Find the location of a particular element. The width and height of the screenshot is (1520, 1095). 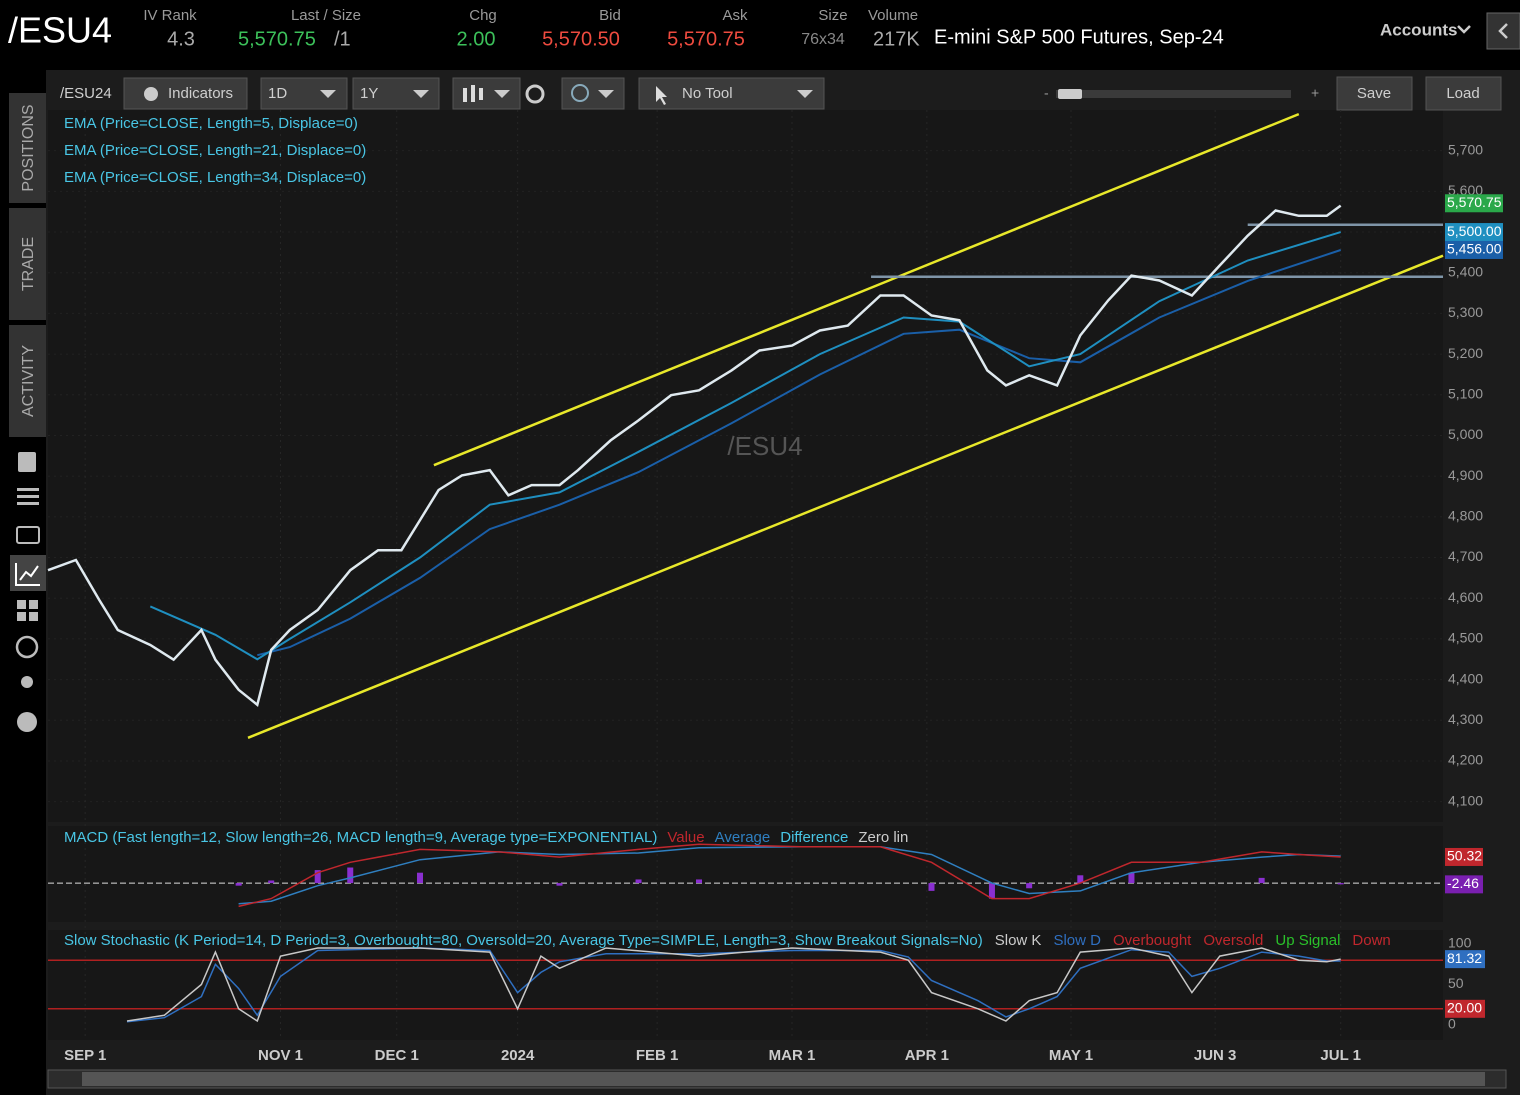

x-tick-label: DEC 1 is located at coordinates (397, 1055).